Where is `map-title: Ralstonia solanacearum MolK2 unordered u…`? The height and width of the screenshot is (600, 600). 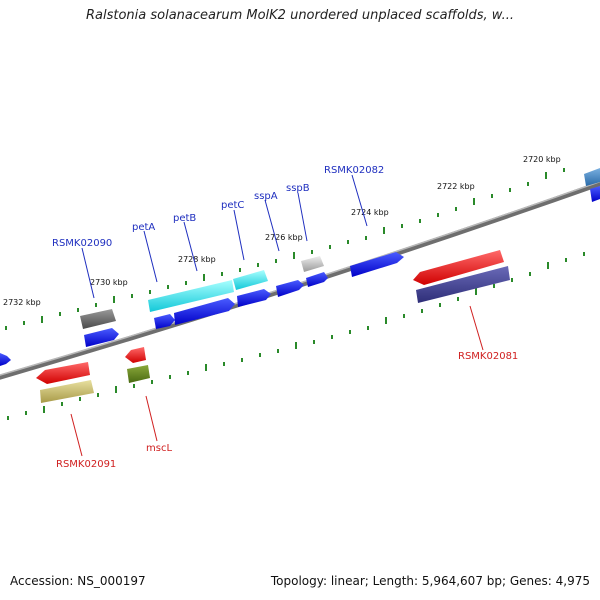
map-title: Ralstonia solanacearum MolK2 unordered u… is located at coordinates (299, 15).